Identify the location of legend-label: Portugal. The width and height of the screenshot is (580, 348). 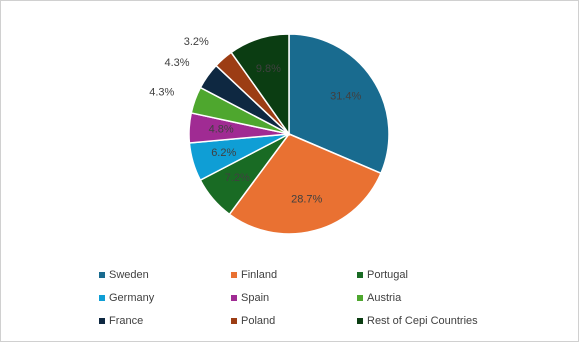
(387, 275).